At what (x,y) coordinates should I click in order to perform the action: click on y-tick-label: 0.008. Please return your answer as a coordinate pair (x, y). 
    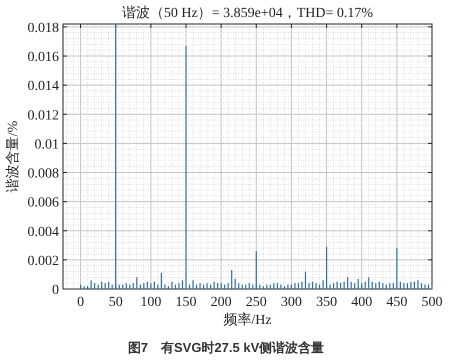
    Looking at the image, I should click on (43, 174).